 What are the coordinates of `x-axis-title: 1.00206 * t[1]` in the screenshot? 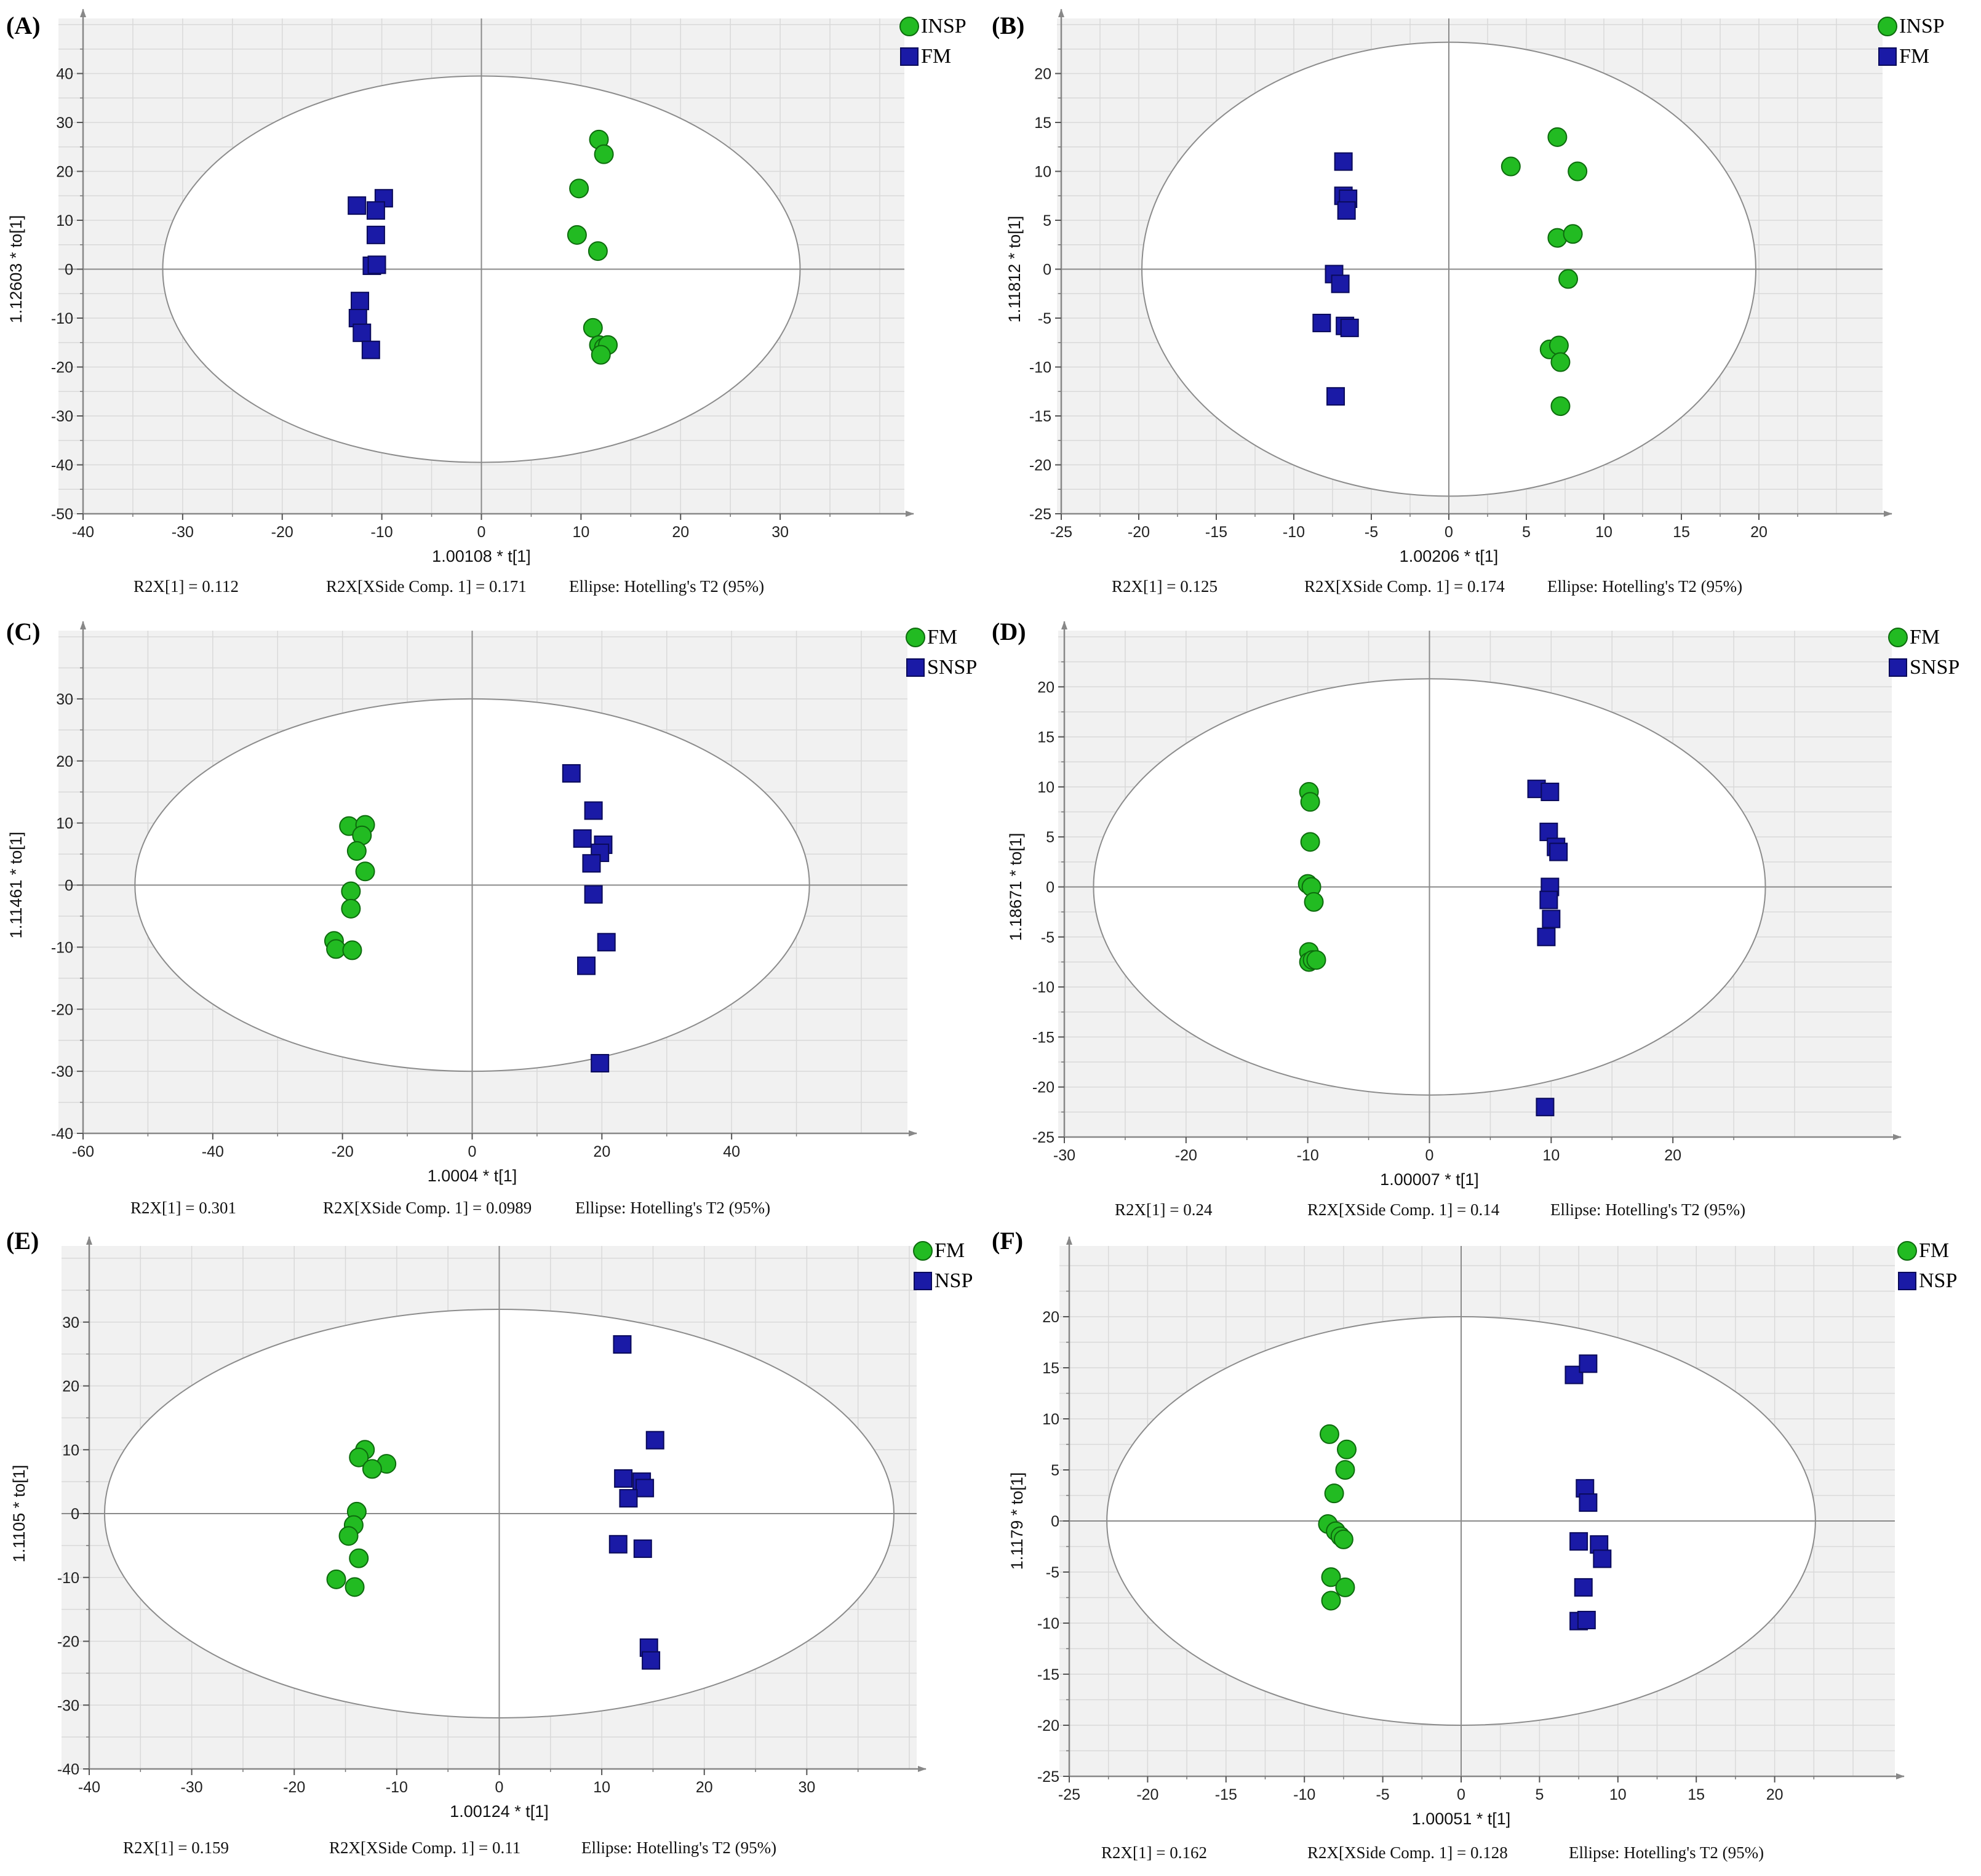 It's located at (1450, 556).